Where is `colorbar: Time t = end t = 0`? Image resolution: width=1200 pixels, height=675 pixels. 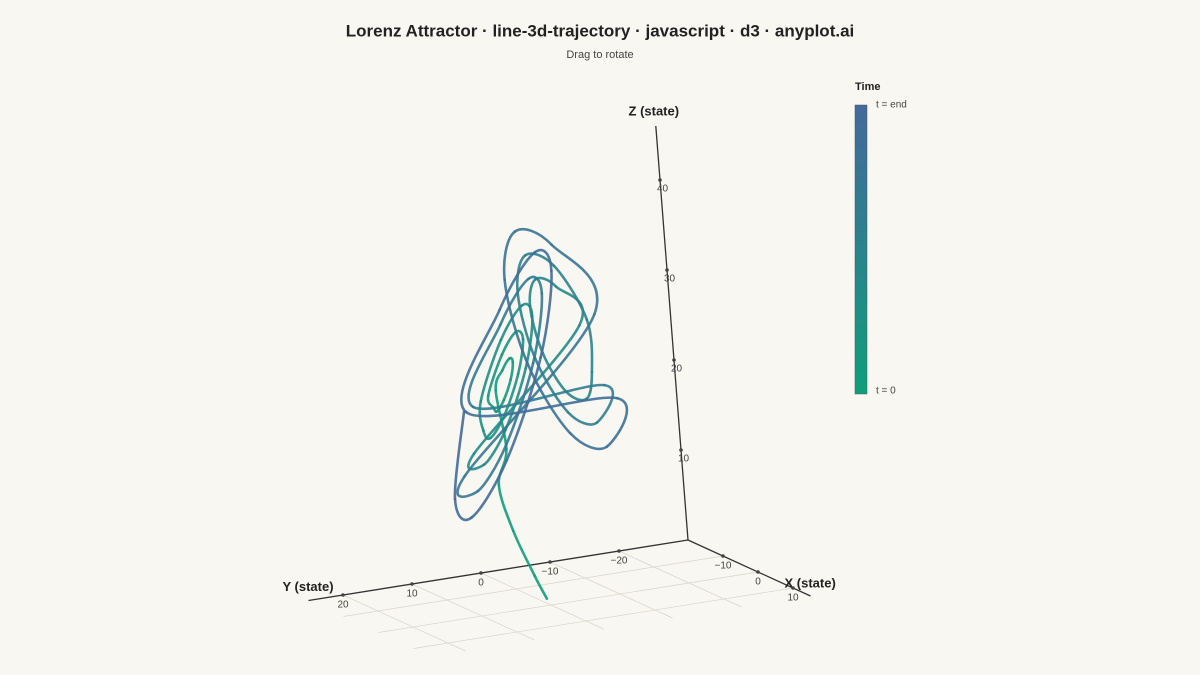
colorbar: Time t = end t = 0 is located at coordinates (880, 239).